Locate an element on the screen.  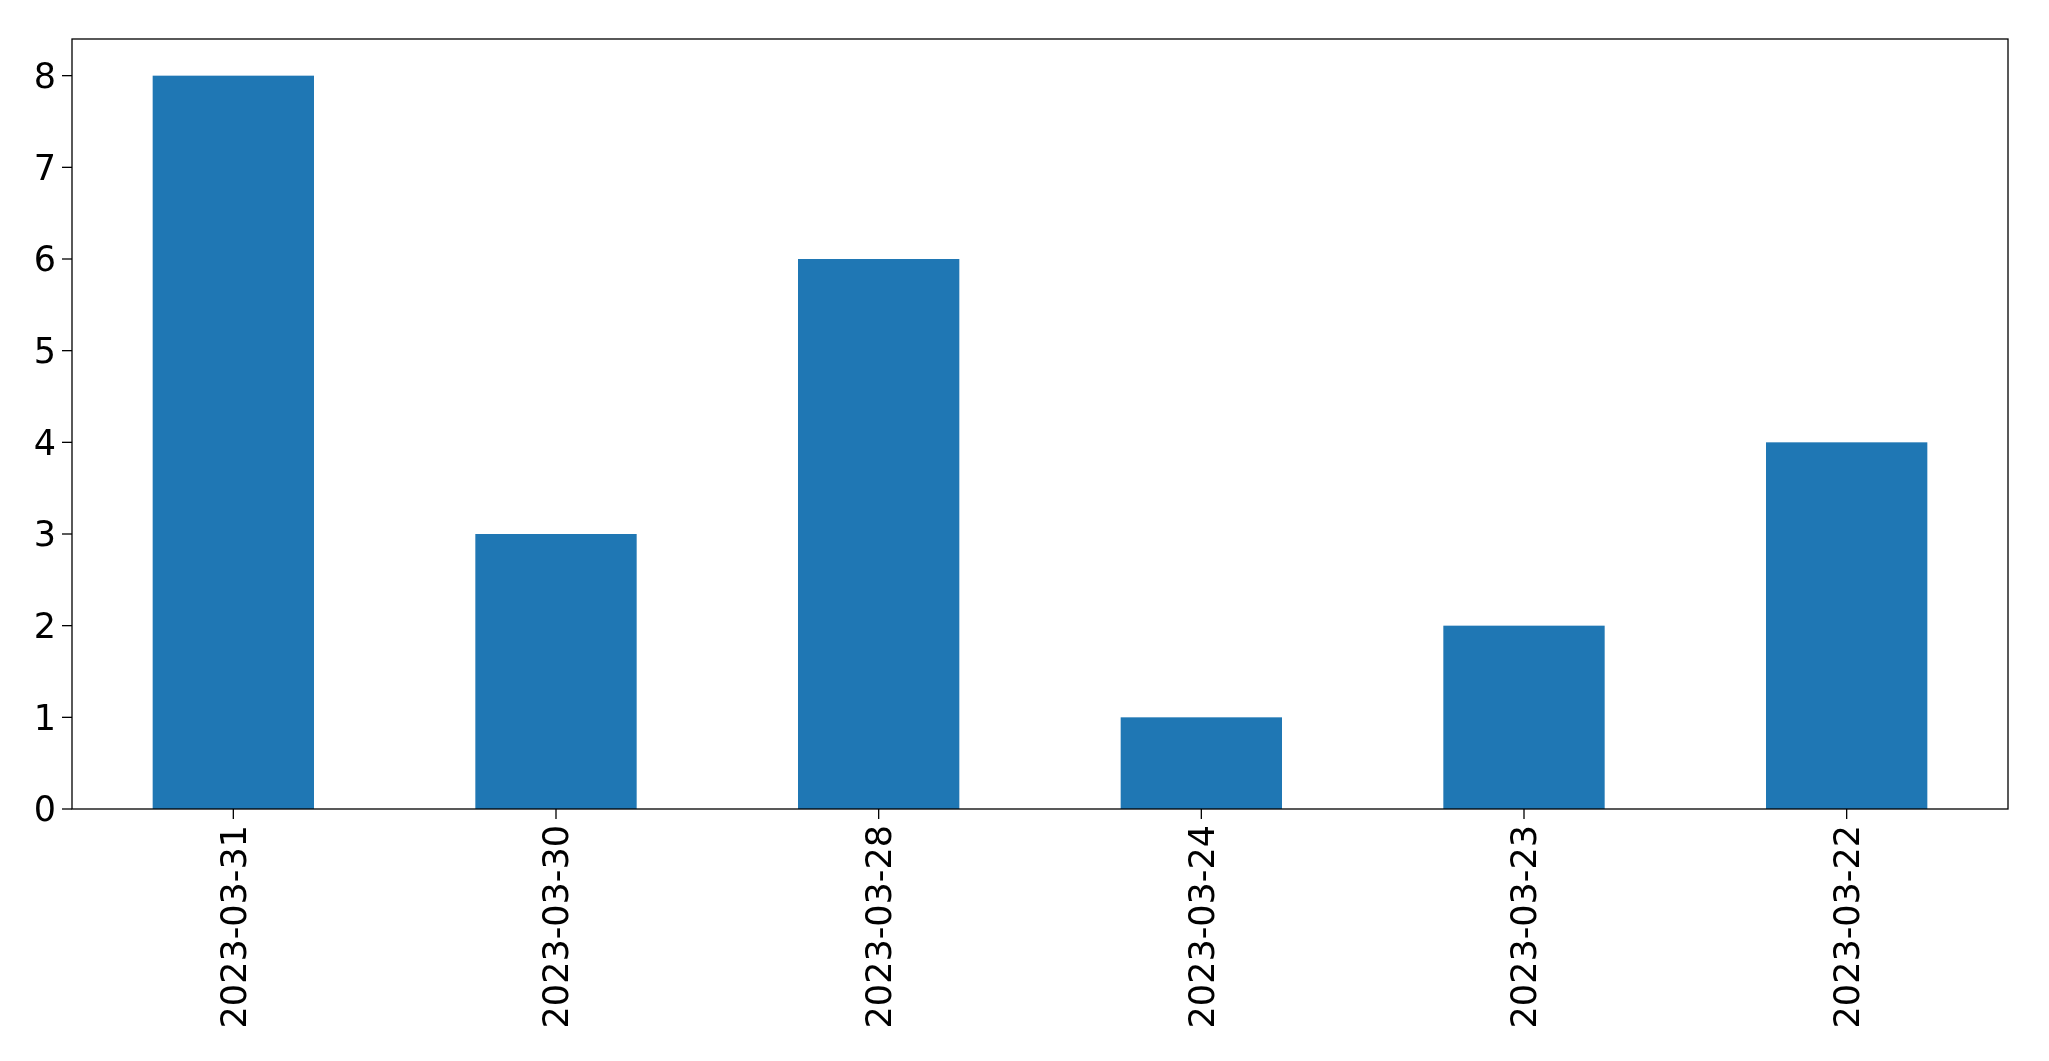
y-tick-label: 1 is located at coordinates (44, 717).